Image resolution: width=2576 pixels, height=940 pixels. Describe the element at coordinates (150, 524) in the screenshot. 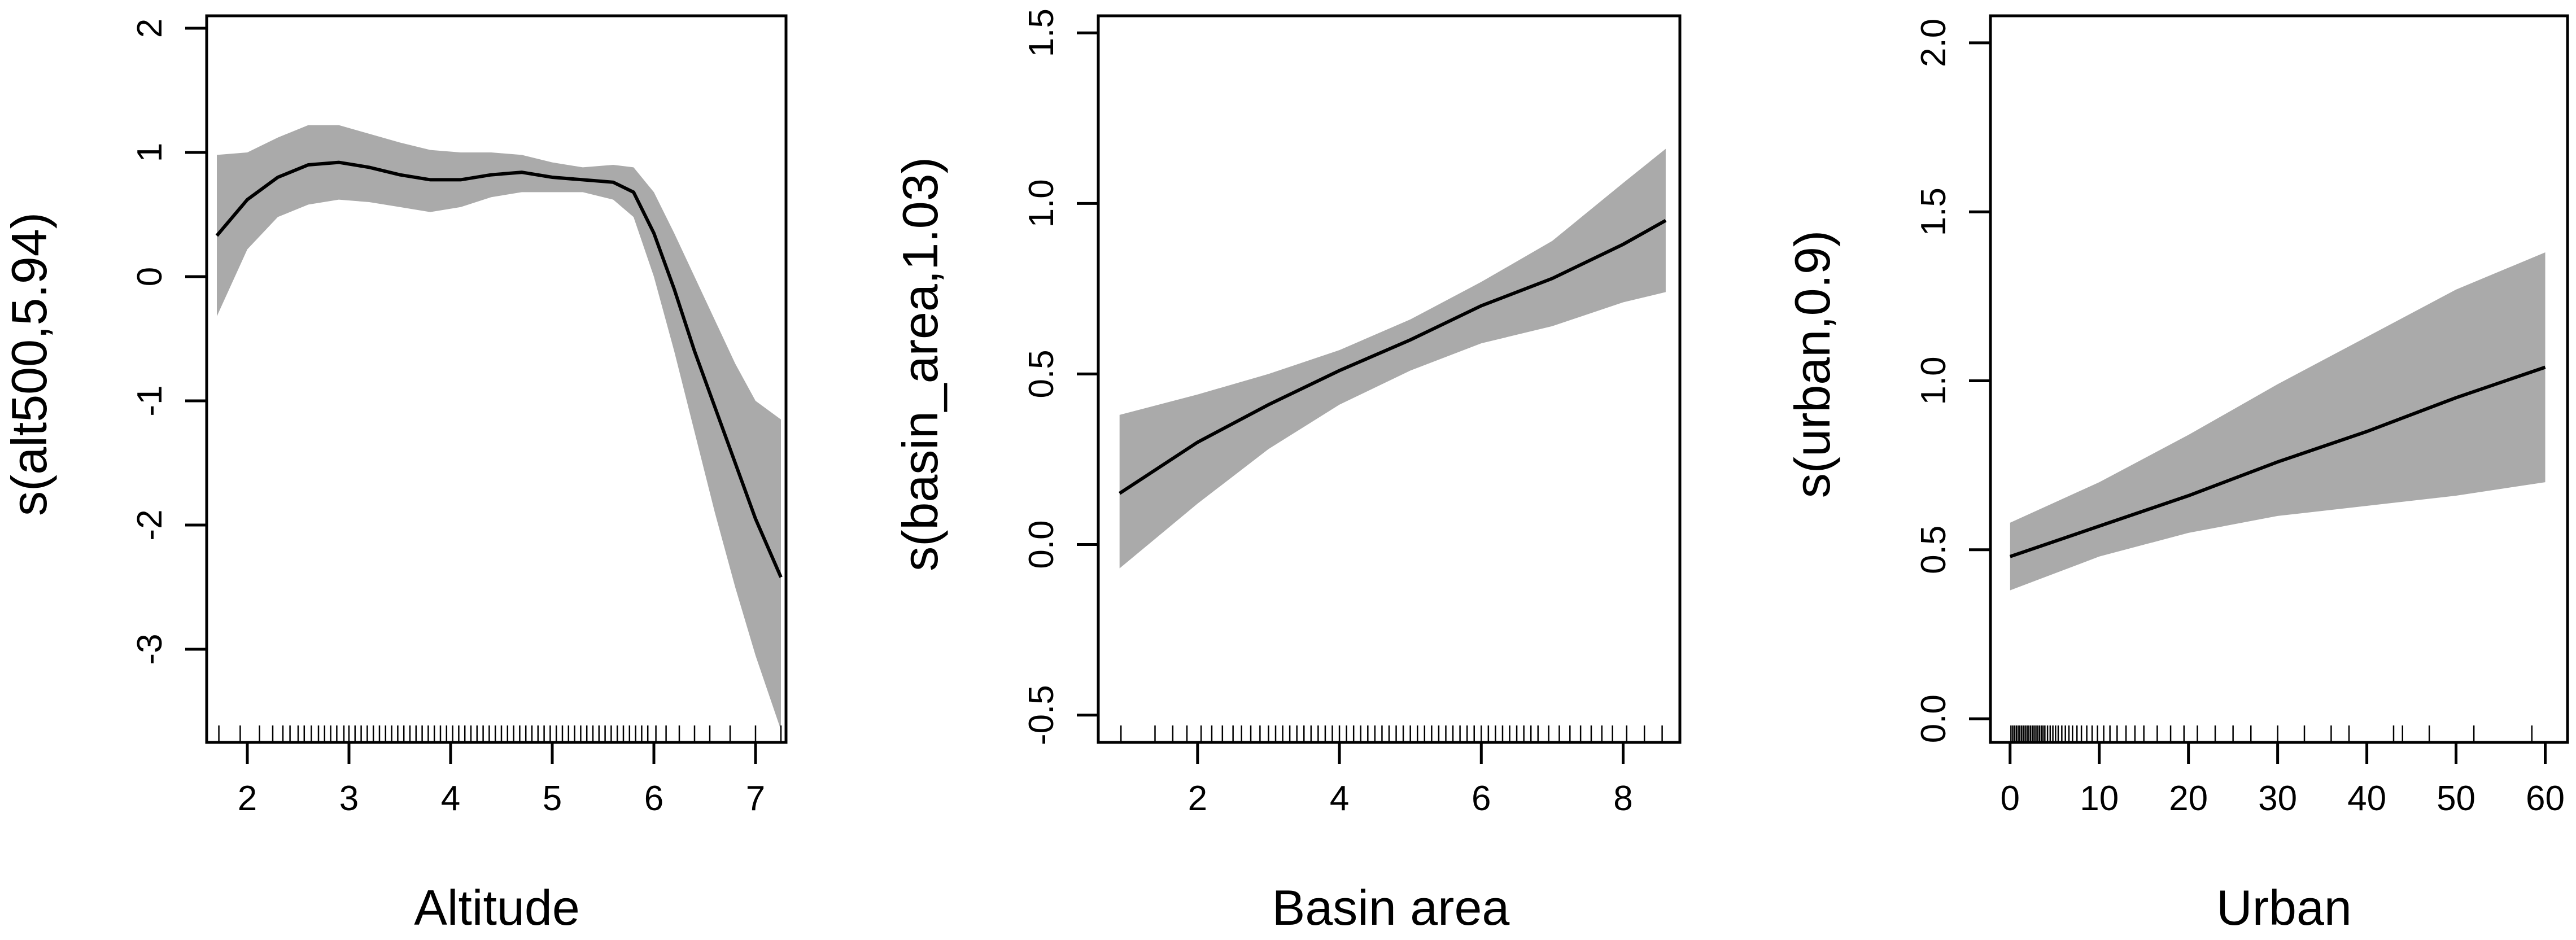

I see `y-tick-label: -2` at that location.